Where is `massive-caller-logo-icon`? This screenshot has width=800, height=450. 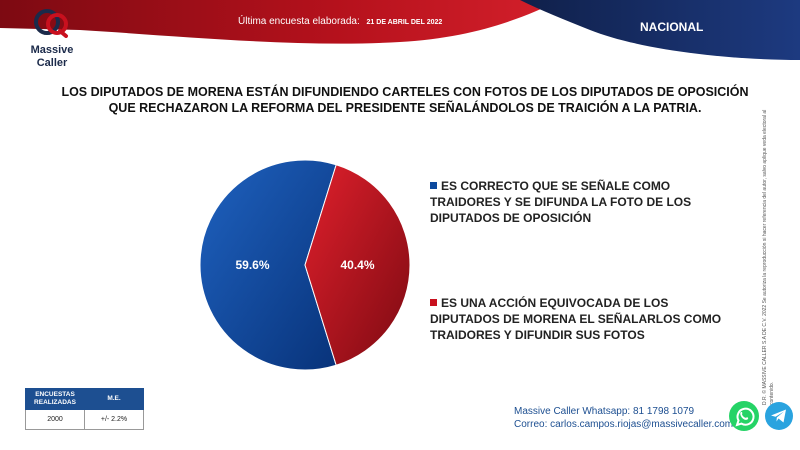 massive-caller-logo-icon is located at coordinates (51, 23).